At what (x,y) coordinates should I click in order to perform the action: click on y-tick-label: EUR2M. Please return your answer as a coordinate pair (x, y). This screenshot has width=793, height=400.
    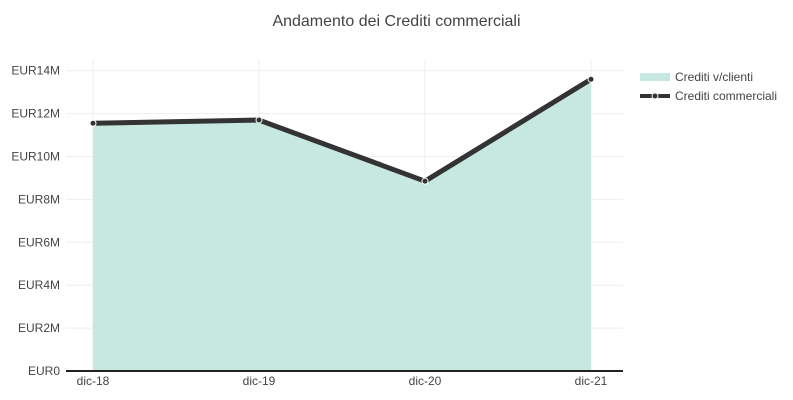
    Looking at the image, I should click on (39, 328).